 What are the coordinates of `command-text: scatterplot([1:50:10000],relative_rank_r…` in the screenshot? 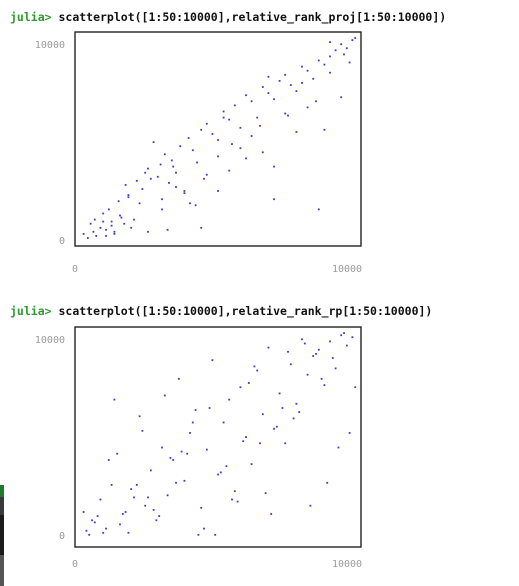 It's located at (242, 311).